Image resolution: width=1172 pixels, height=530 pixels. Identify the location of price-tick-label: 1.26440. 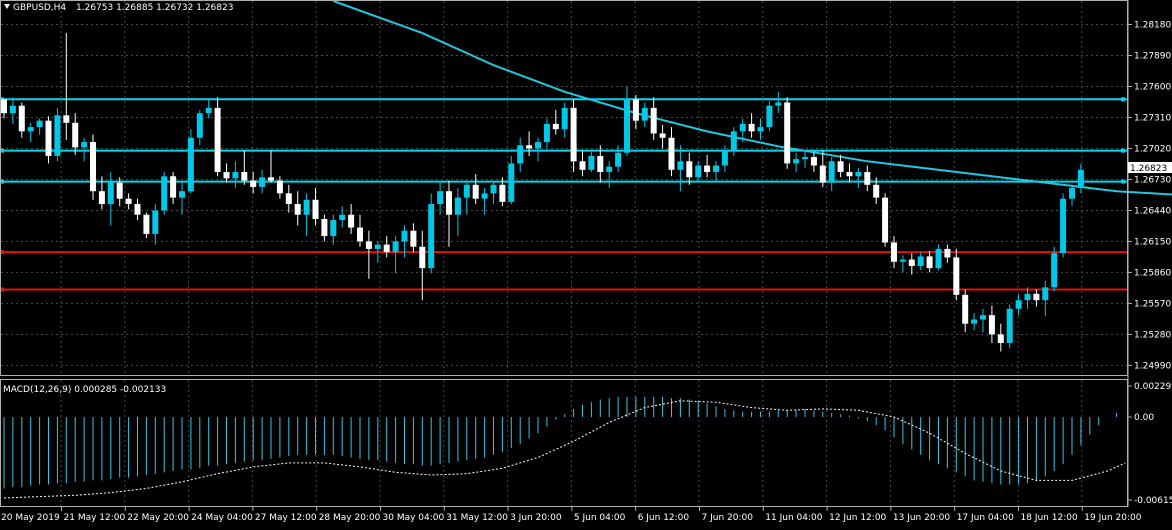
(1152, 211).